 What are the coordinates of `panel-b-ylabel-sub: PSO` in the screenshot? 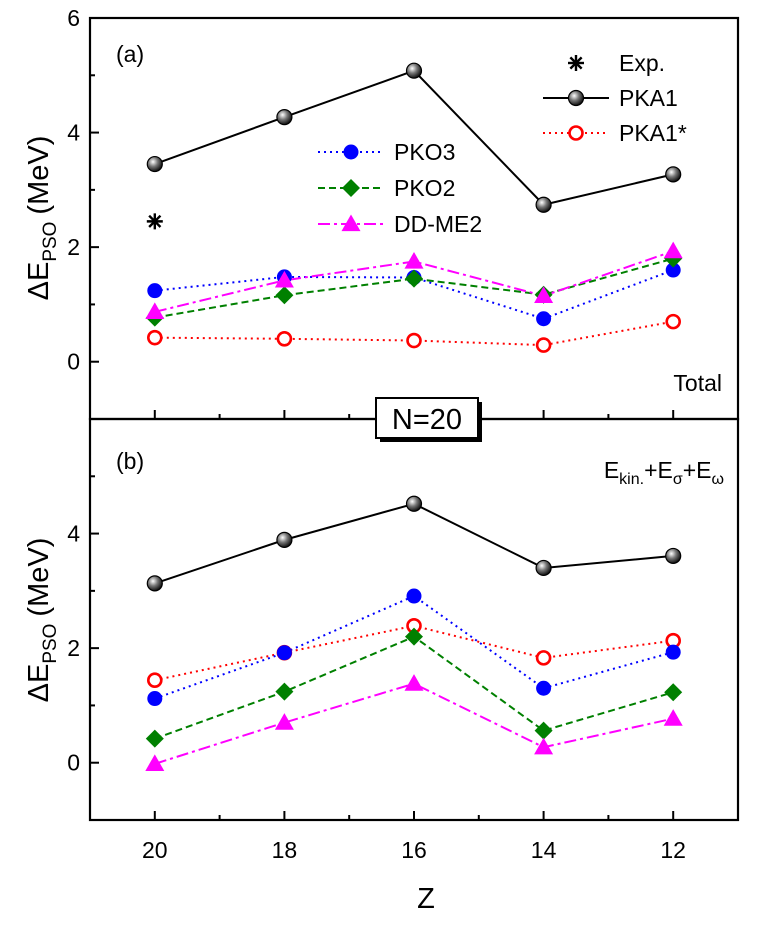 It's located at (50, 644).